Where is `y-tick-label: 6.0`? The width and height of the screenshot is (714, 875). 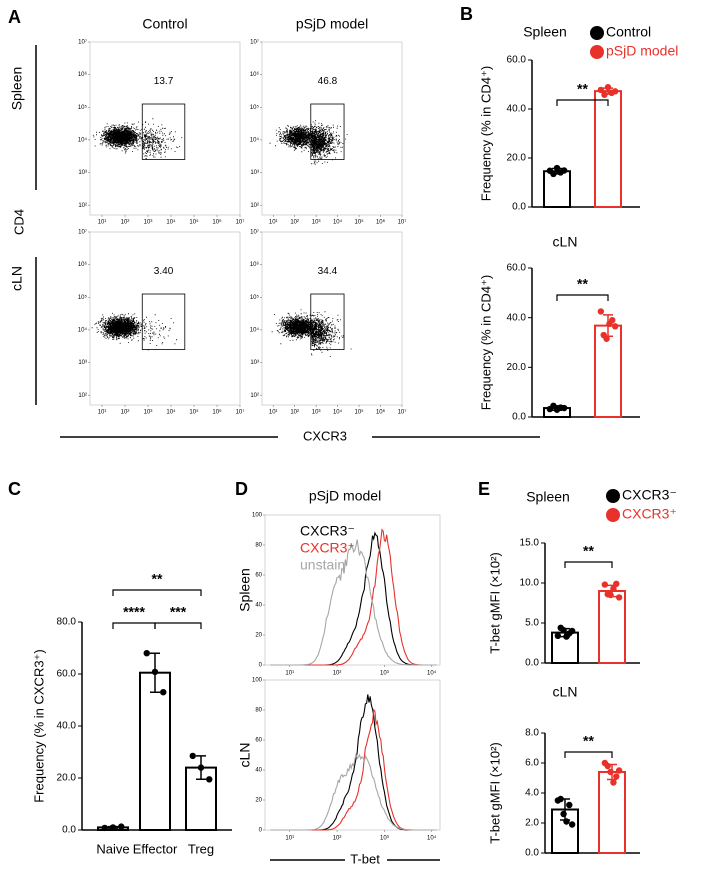 y-tick-label: 6.0 is located at coordinates (532, 763).